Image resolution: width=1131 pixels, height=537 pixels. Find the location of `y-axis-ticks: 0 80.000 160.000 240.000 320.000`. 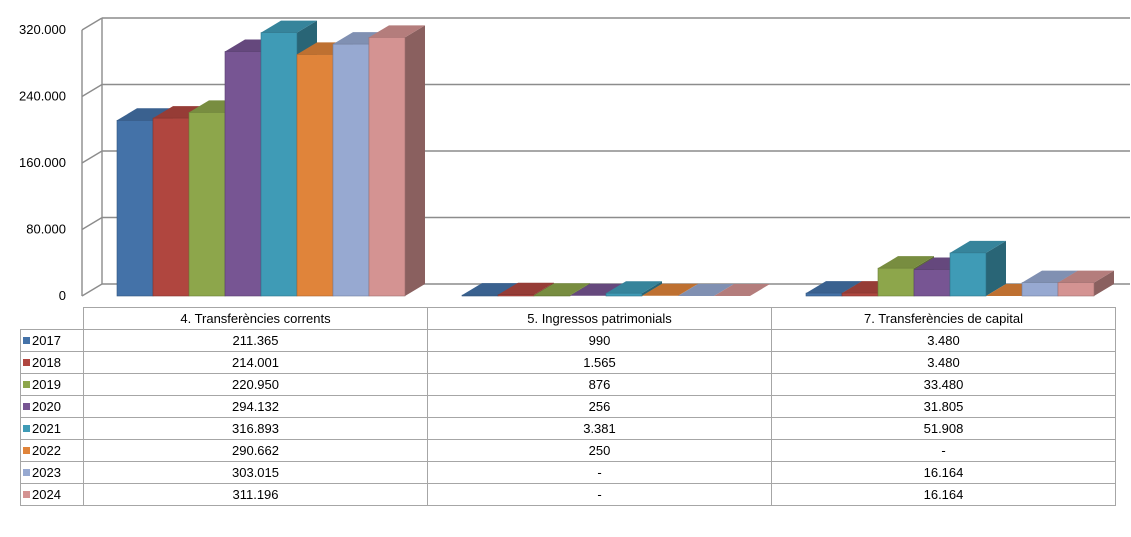

y-axis-ticks: 0 80.000 160.000 240.000 320.000 is located at coordinates (42, 162).